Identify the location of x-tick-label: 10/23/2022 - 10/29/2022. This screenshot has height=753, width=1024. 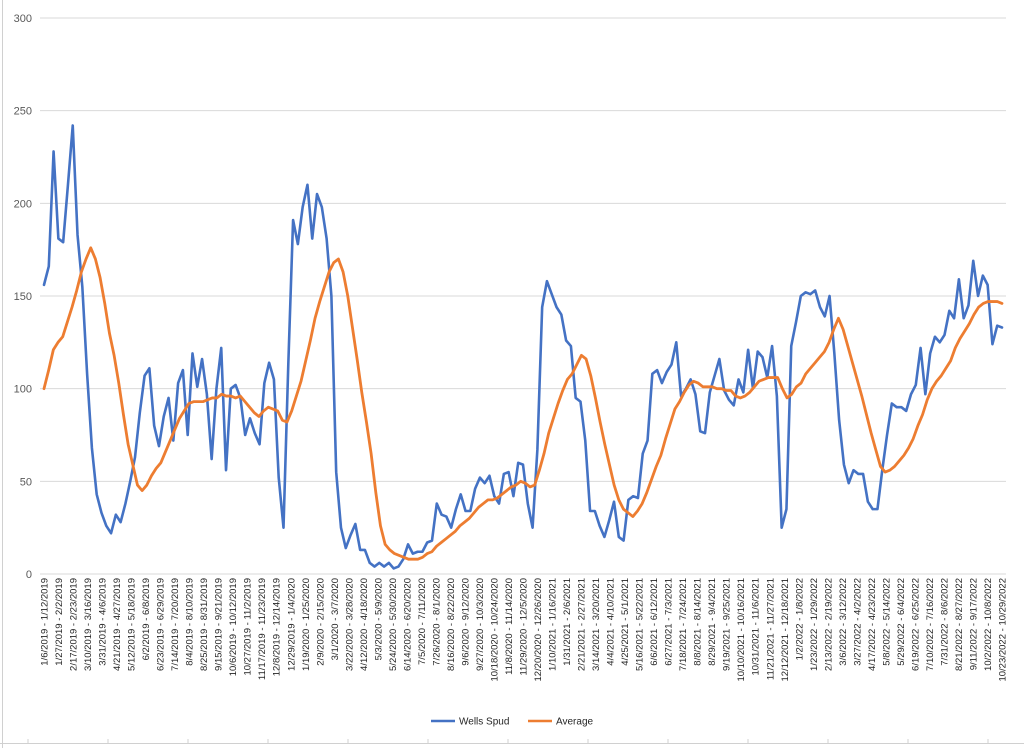
(1003, 630).